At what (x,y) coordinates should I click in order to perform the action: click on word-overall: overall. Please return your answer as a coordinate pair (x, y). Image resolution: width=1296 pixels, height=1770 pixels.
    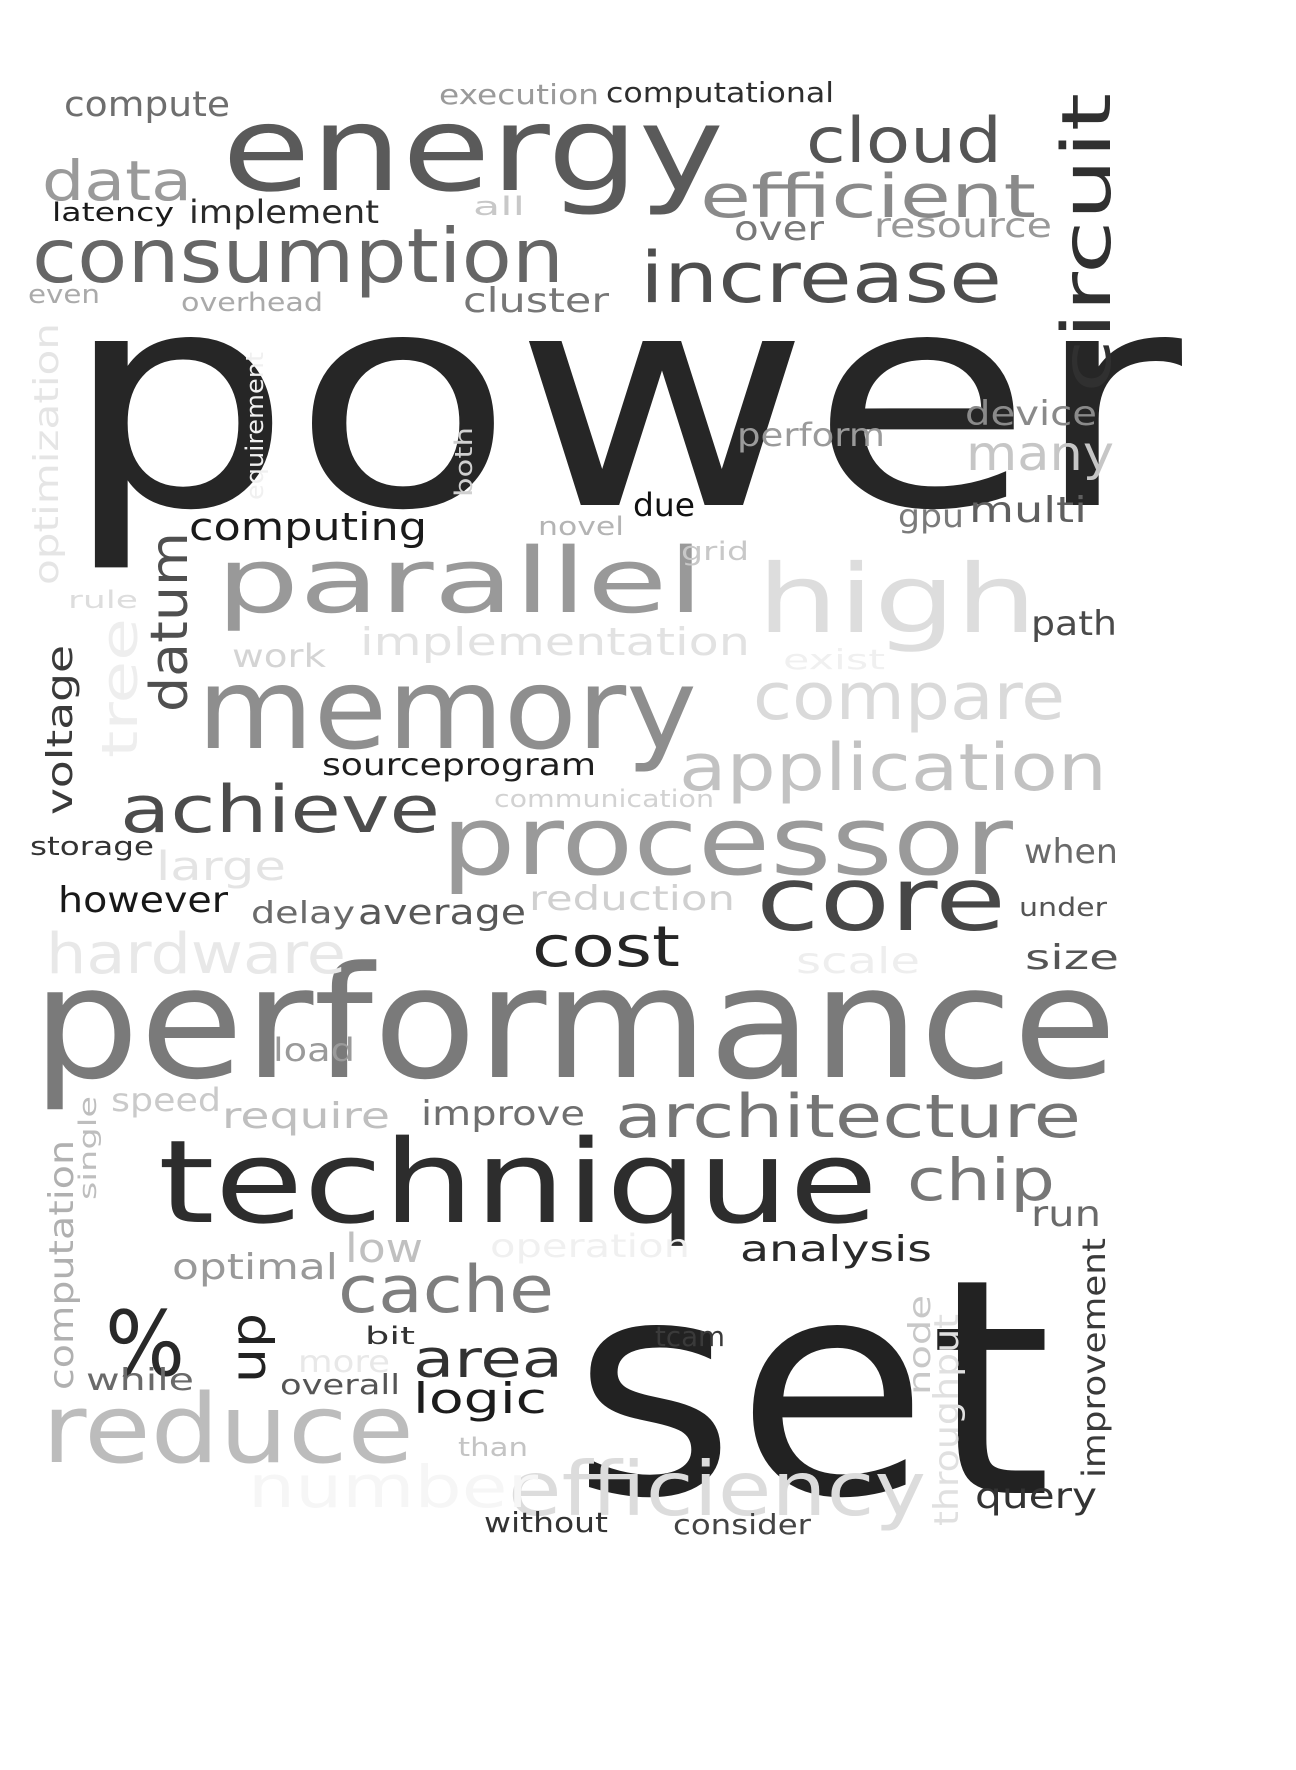
    Looking at the image, I should click on (340, 1384).